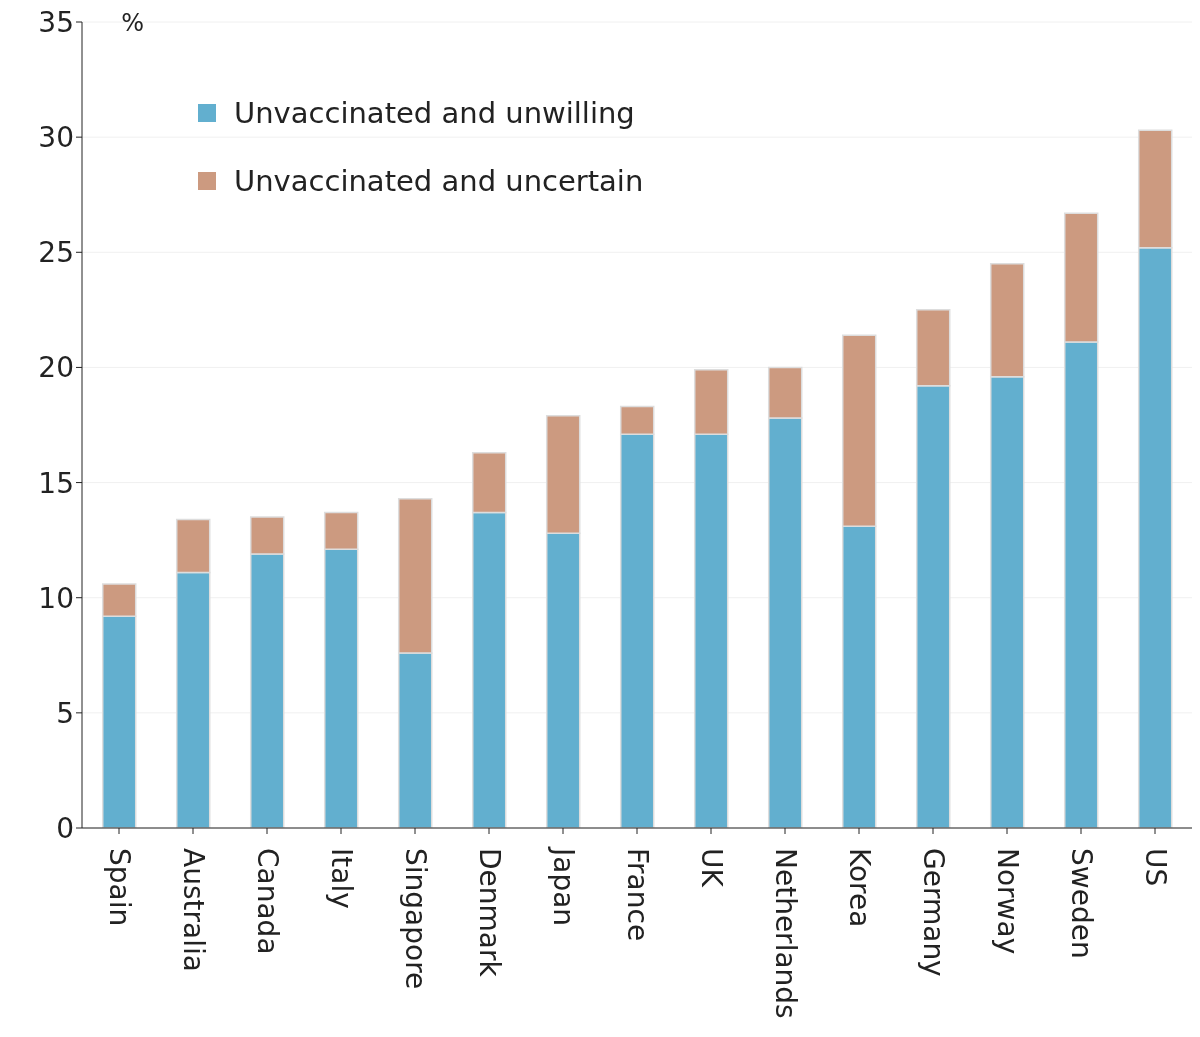  Describe the element at coordinates (563, 886) in the screenshot. I see `x-tick-label: Japan` at that location.